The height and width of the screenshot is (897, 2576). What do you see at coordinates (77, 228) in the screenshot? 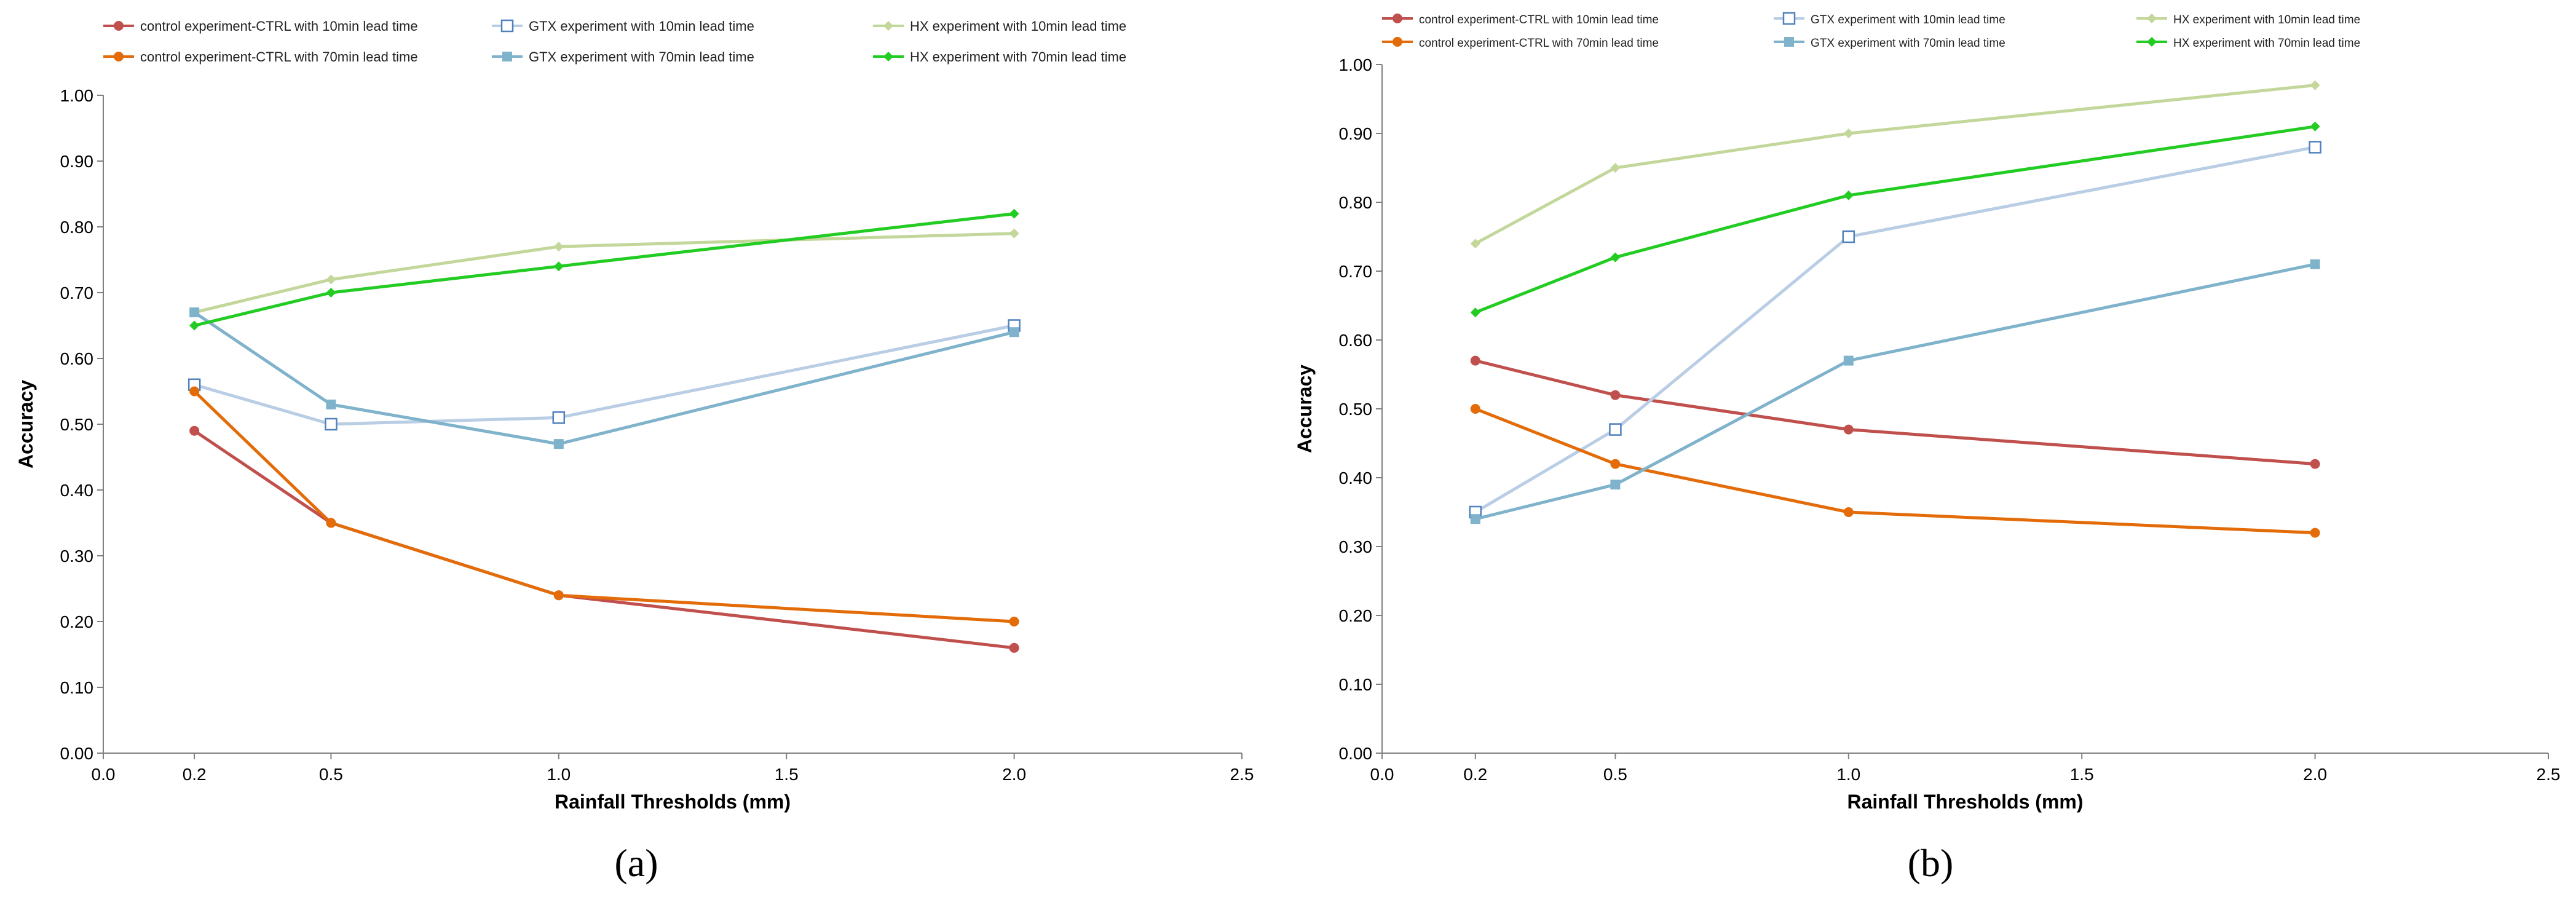
I see `y-tick-label: 0.80` at bounding box center [77, 228].